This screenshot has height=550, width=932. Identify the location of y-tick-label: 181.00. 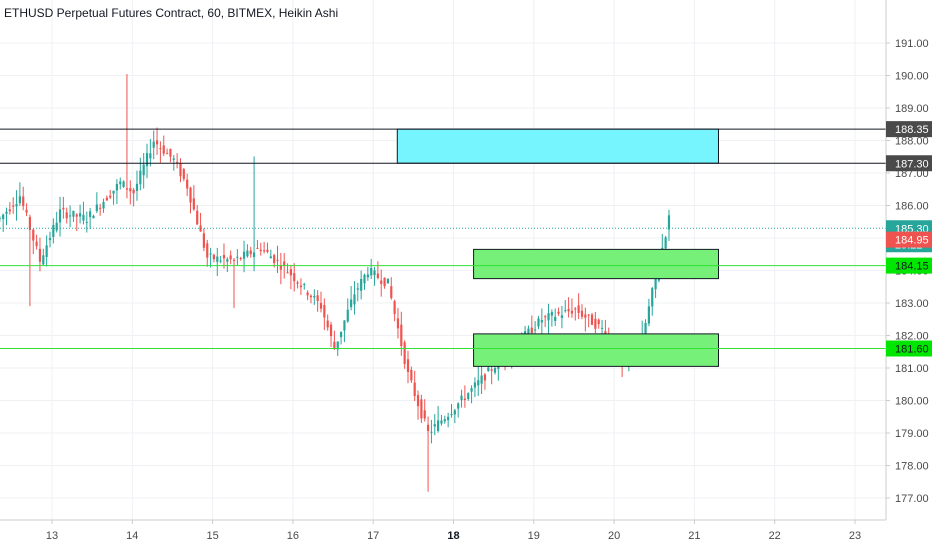
(912, 369).